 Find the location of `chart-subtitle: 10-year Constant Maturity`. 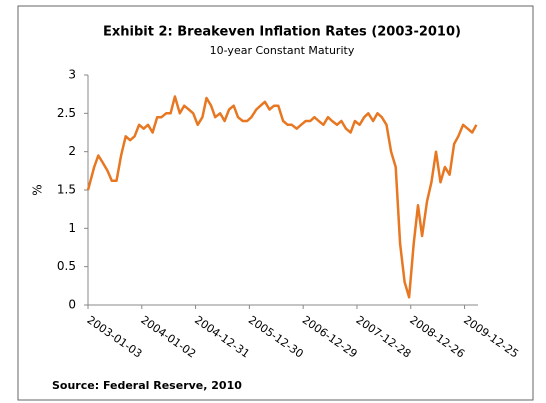

chart-subtitle: 10-year Constant Maturity is located at coordinates (282, 50).